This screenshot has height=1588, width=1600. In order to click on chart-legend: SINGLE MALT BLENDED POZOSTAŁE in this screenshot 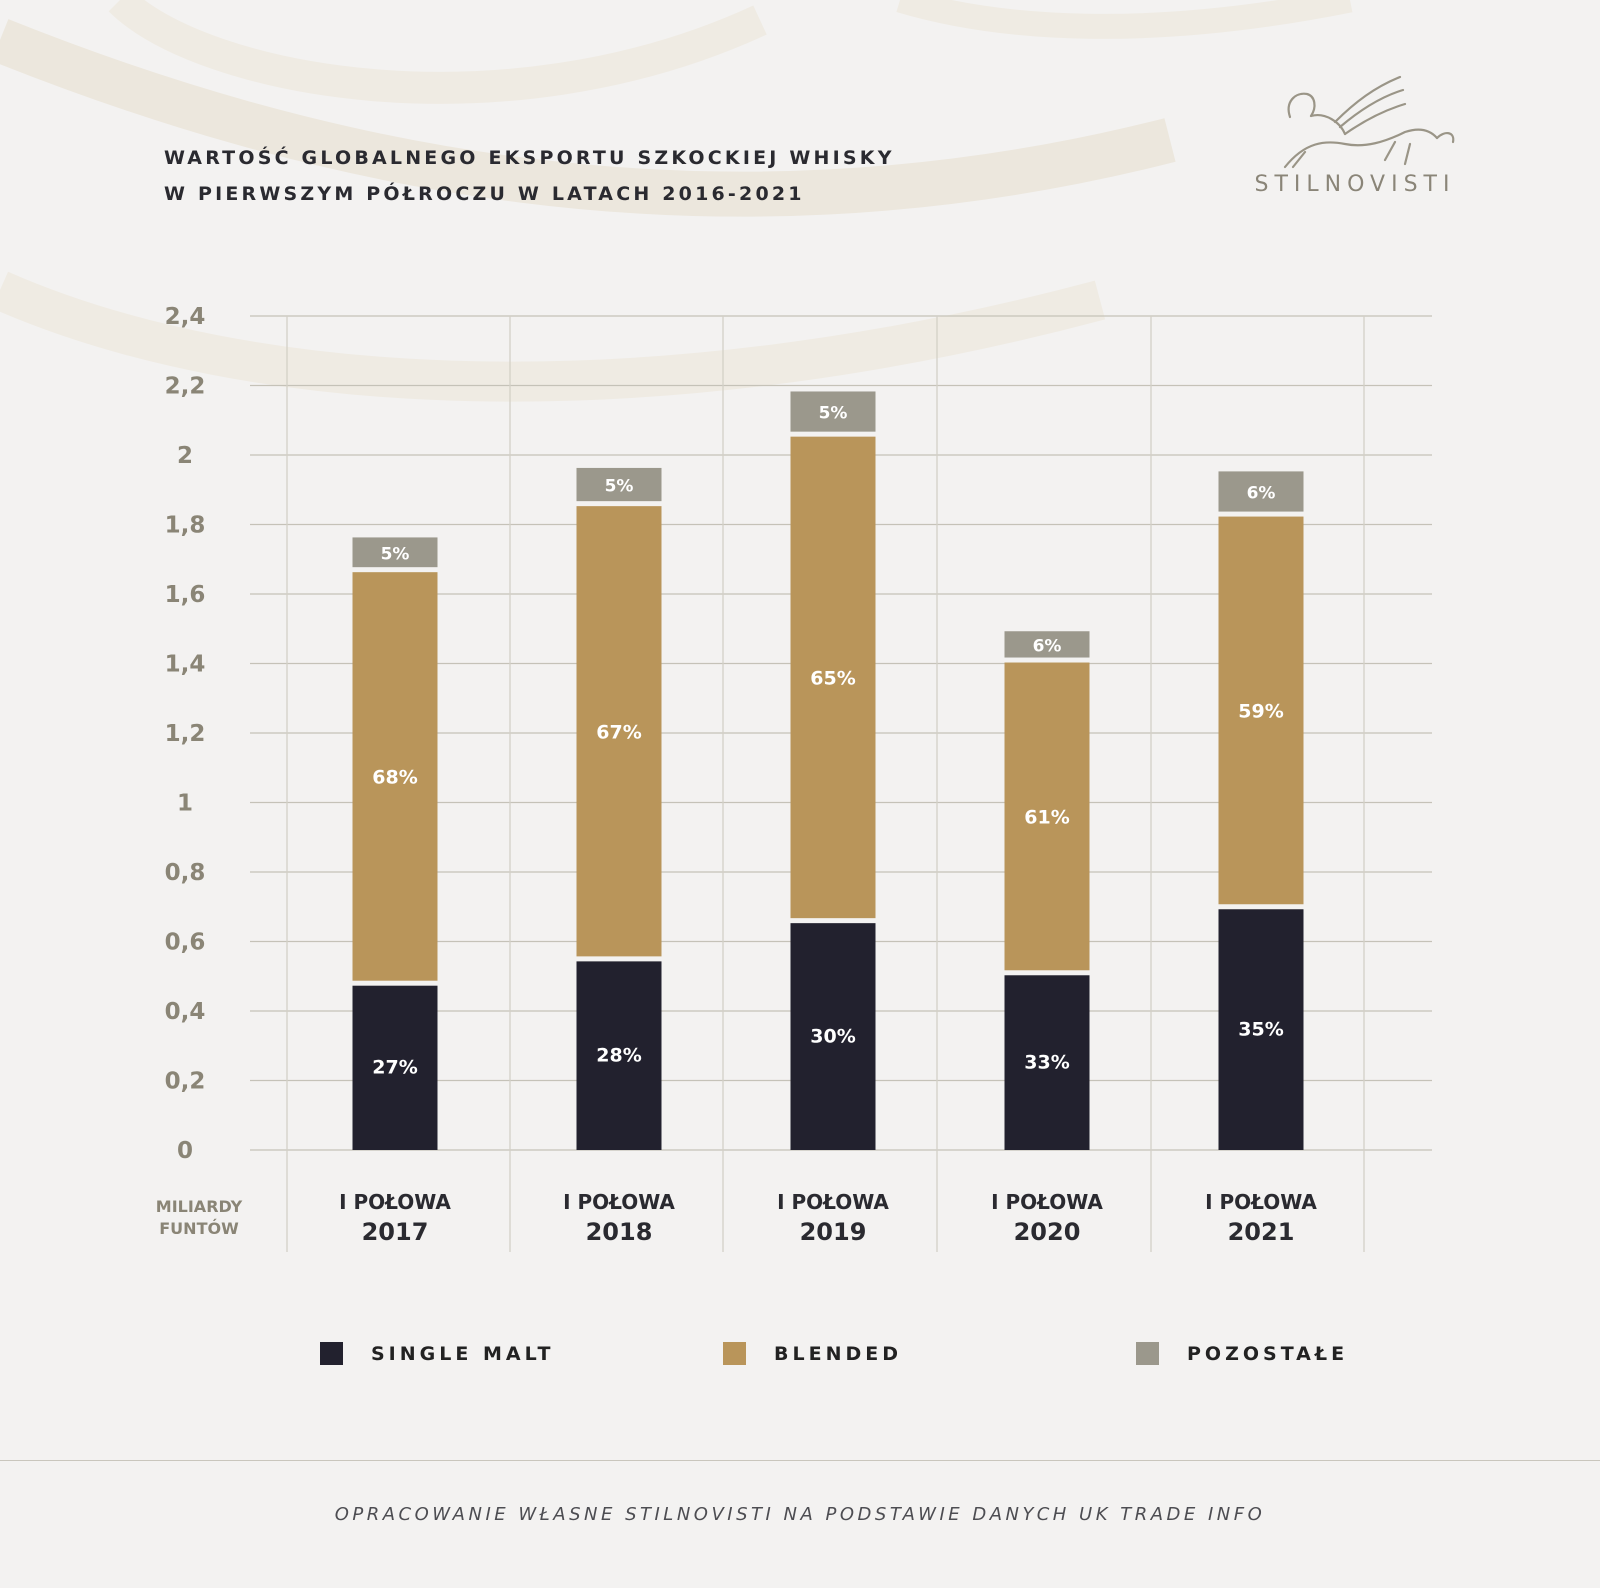, I will do `click(800, 1362)`.